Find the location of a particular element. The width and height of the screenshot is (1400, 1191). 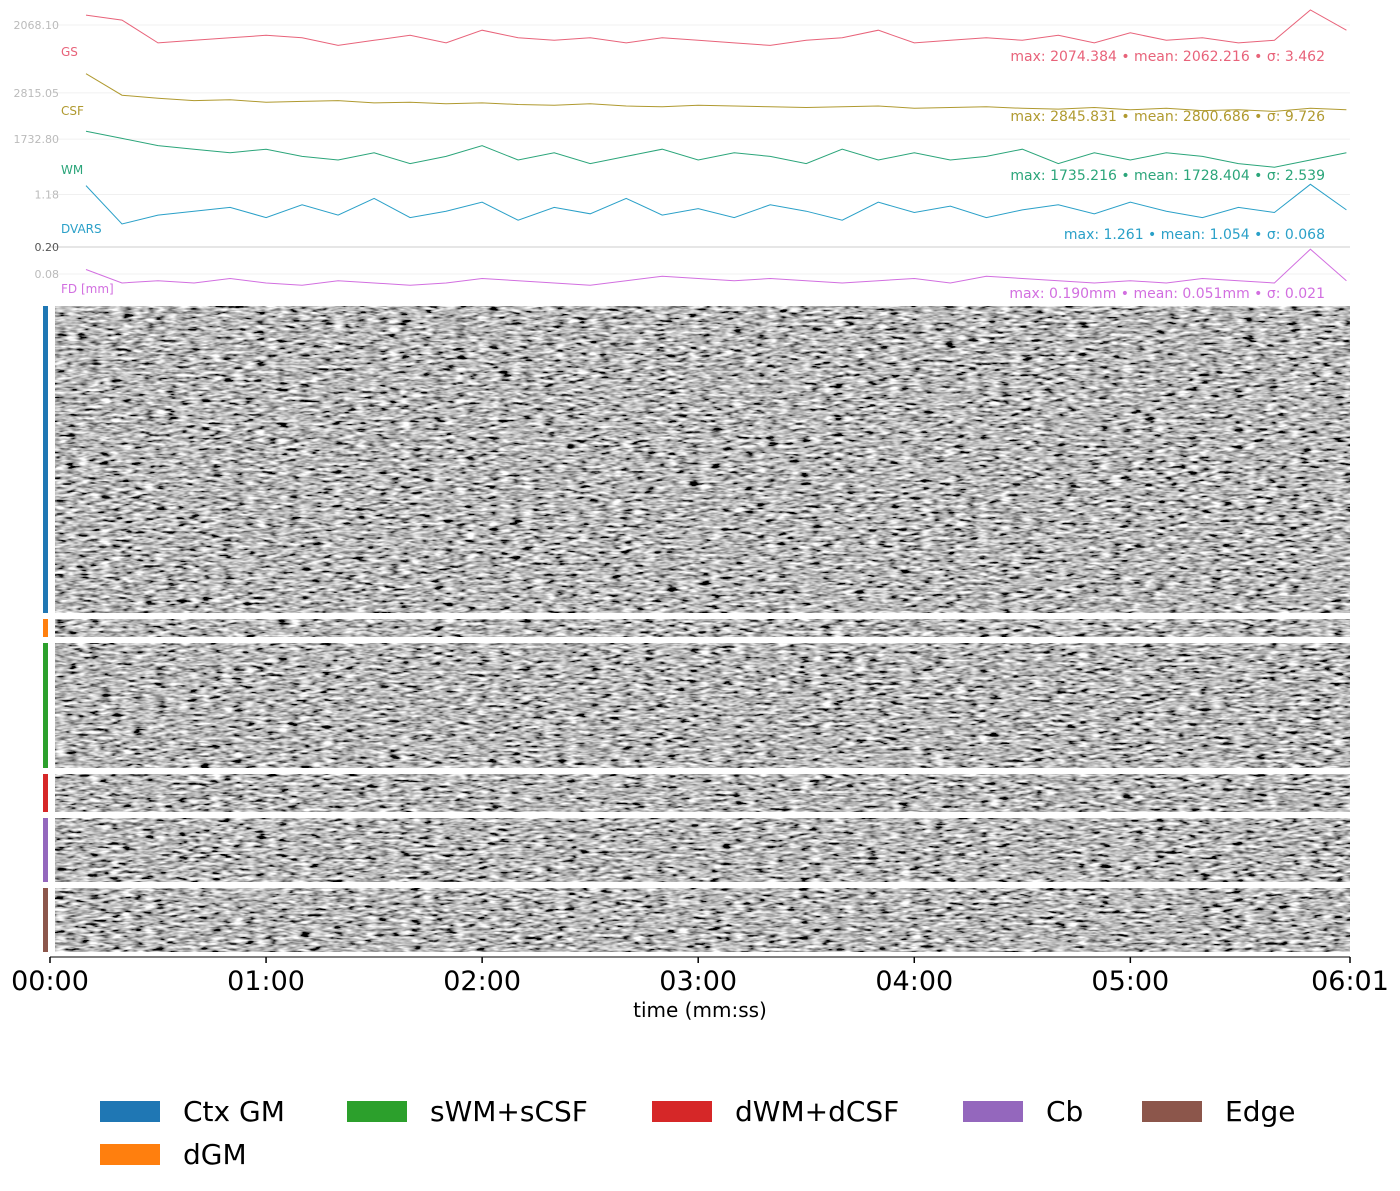

legend-label: Ctx GM is located at coordinates (234, 1111).